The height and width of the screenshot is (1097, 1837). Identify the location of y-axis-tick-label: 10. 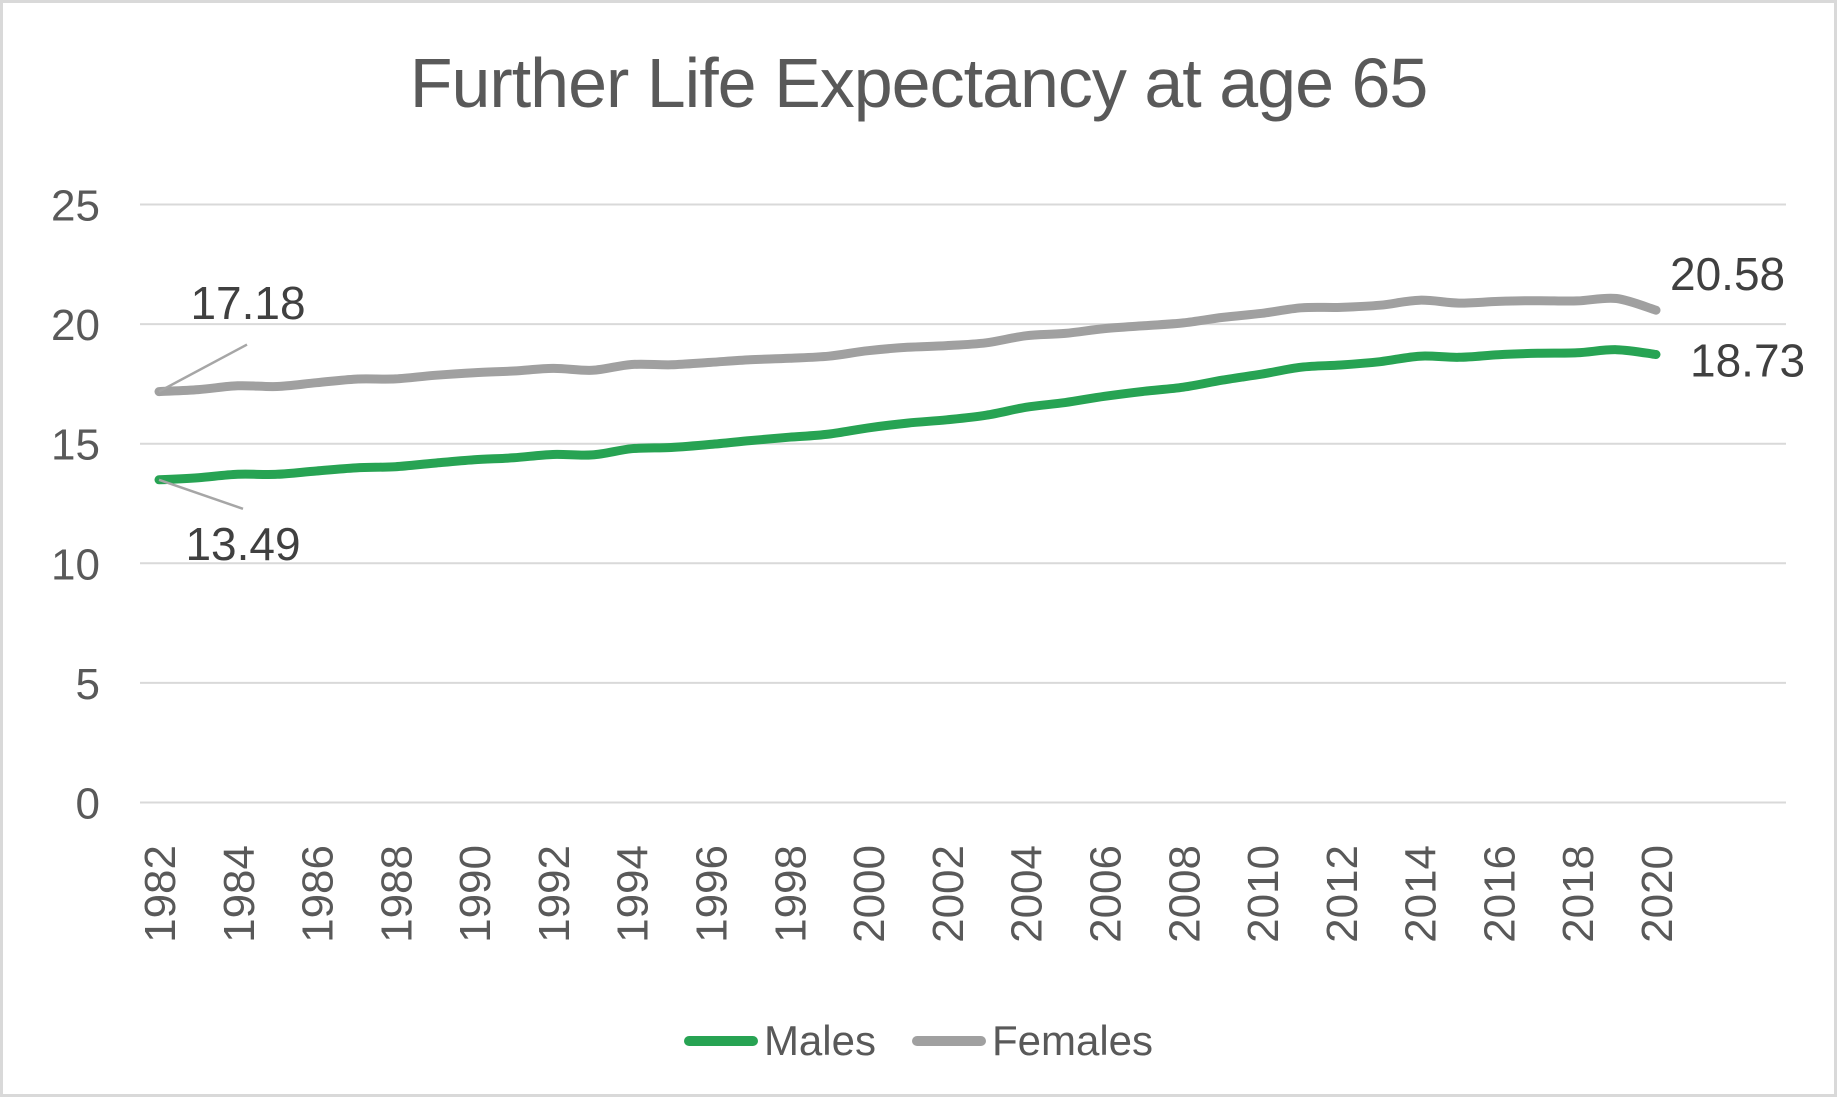
(75, 564).